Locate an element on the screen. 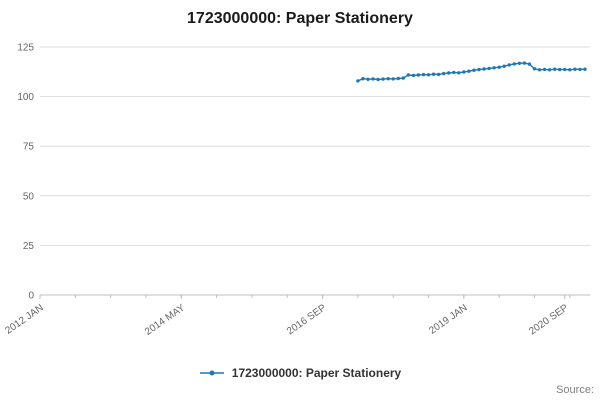 This screenshot has height=400, width=600. chart-title: 1723000000: Paper Stationery is located at coordinates (300, 18).